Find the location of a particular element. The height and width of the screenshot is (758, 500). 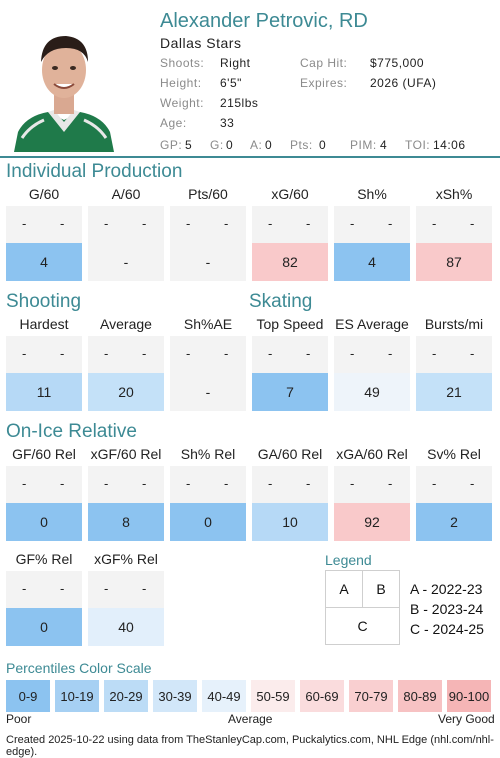

legend-cell-b: B is located at coordinates (381, 589).